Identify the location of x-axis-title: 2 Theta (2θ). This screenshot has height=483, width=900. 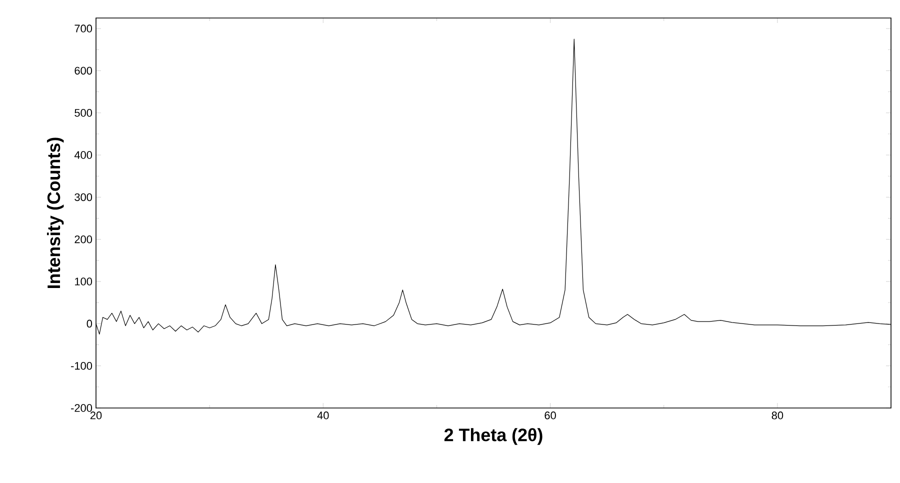
(493, 436).